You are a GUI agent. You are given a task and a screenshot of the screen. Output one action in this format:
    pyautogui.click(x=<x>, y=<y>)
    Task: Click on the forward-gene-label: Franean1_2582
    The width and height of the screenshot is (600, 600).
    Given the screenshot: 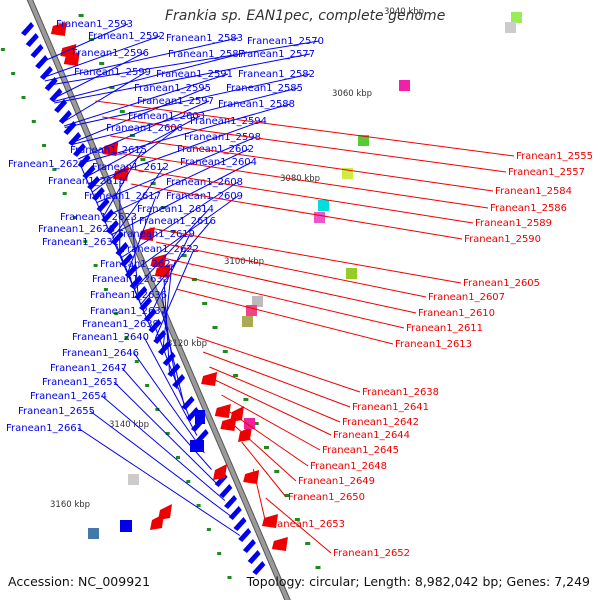 What is the action you would take?
    pyautogui.click(x=276, y=74)
    